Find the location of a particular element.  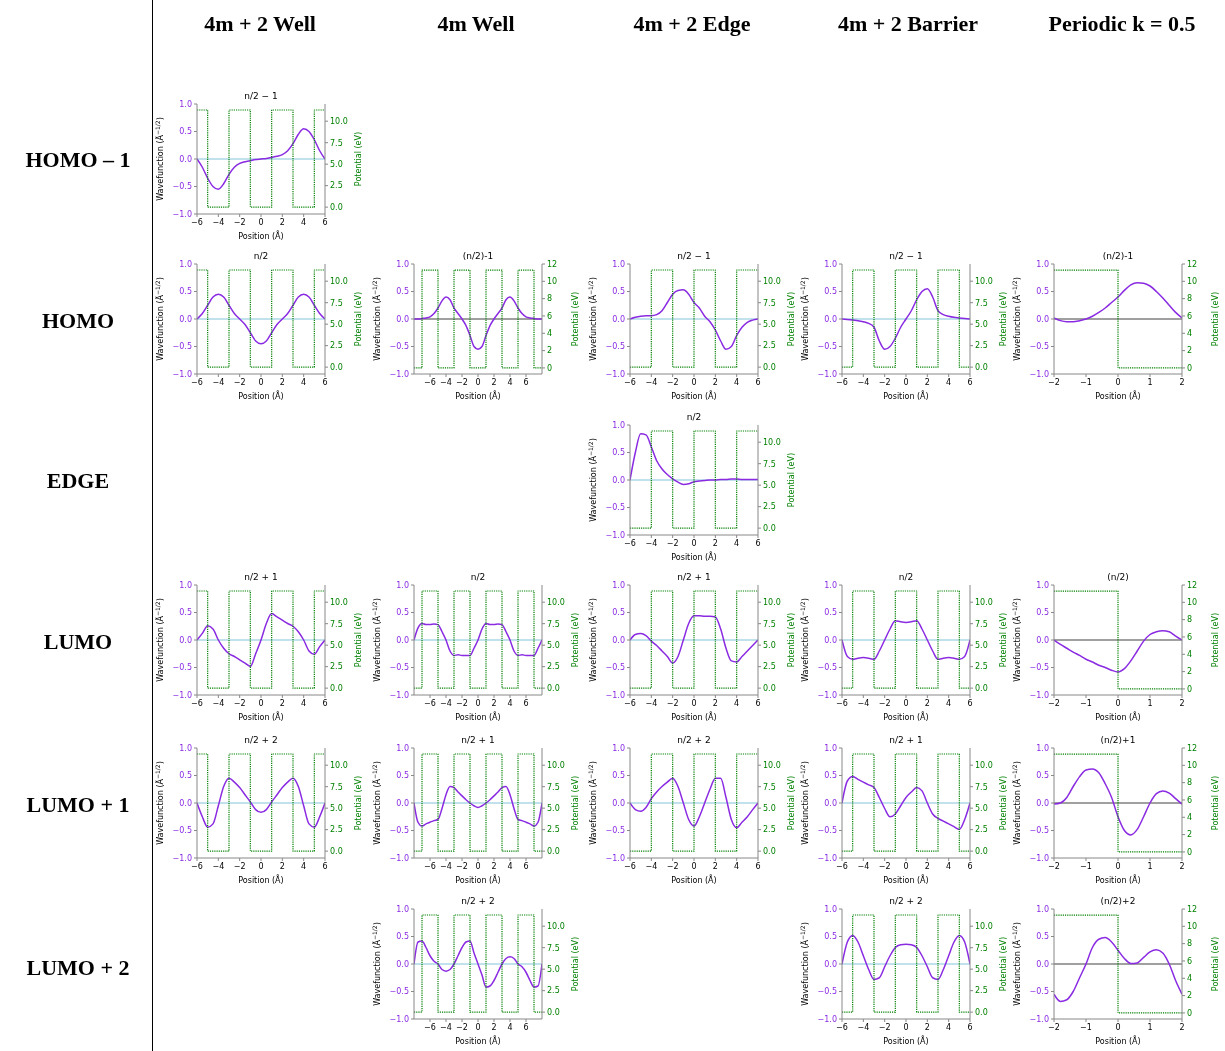

y2-tick-label: 10 is located at coordinates (1192, 282).